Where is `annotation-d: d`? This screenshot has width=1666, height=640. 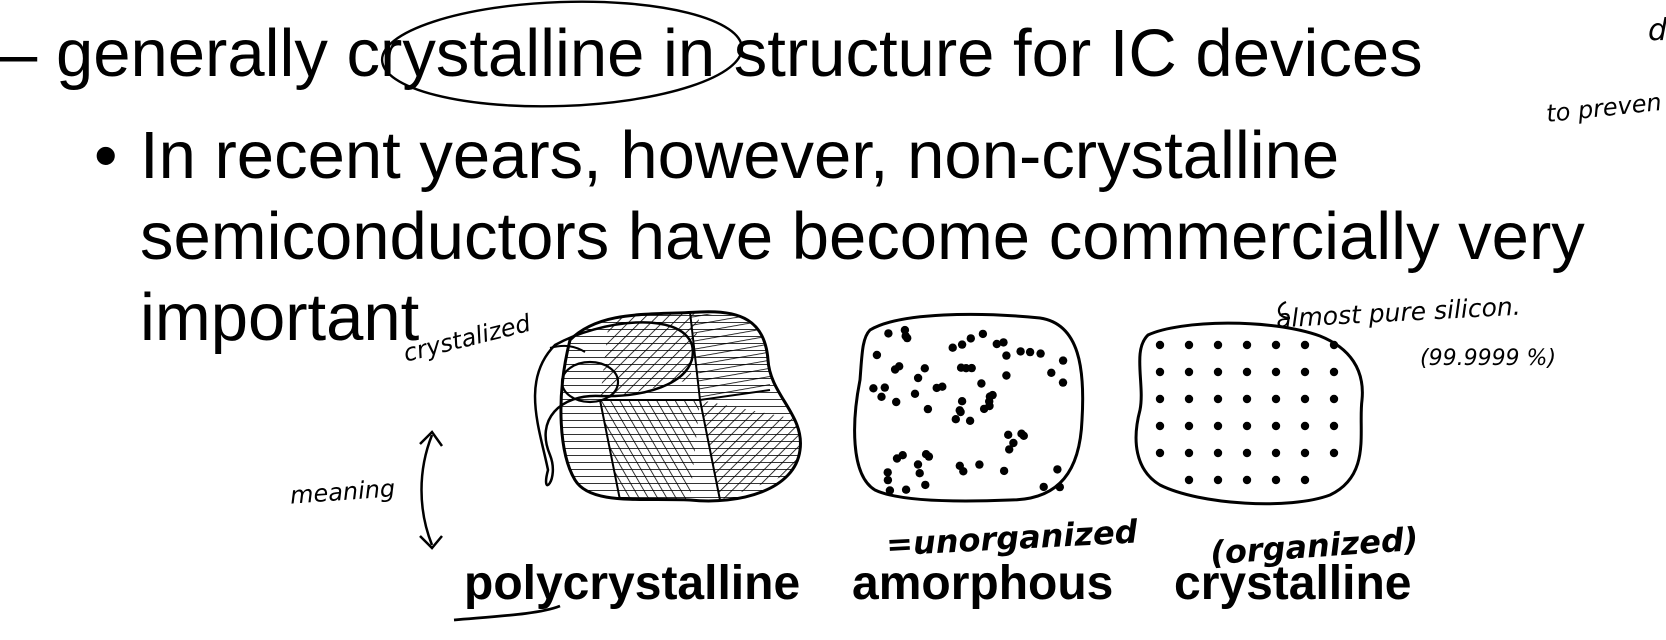 annotation-d: d is located at coordinates (1657, 30).